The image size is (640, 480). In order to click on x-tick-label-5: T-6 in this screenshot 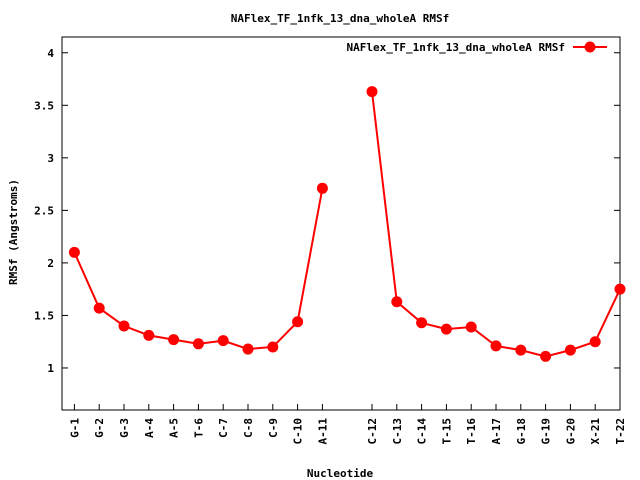, I will do `click(198, 428)`.